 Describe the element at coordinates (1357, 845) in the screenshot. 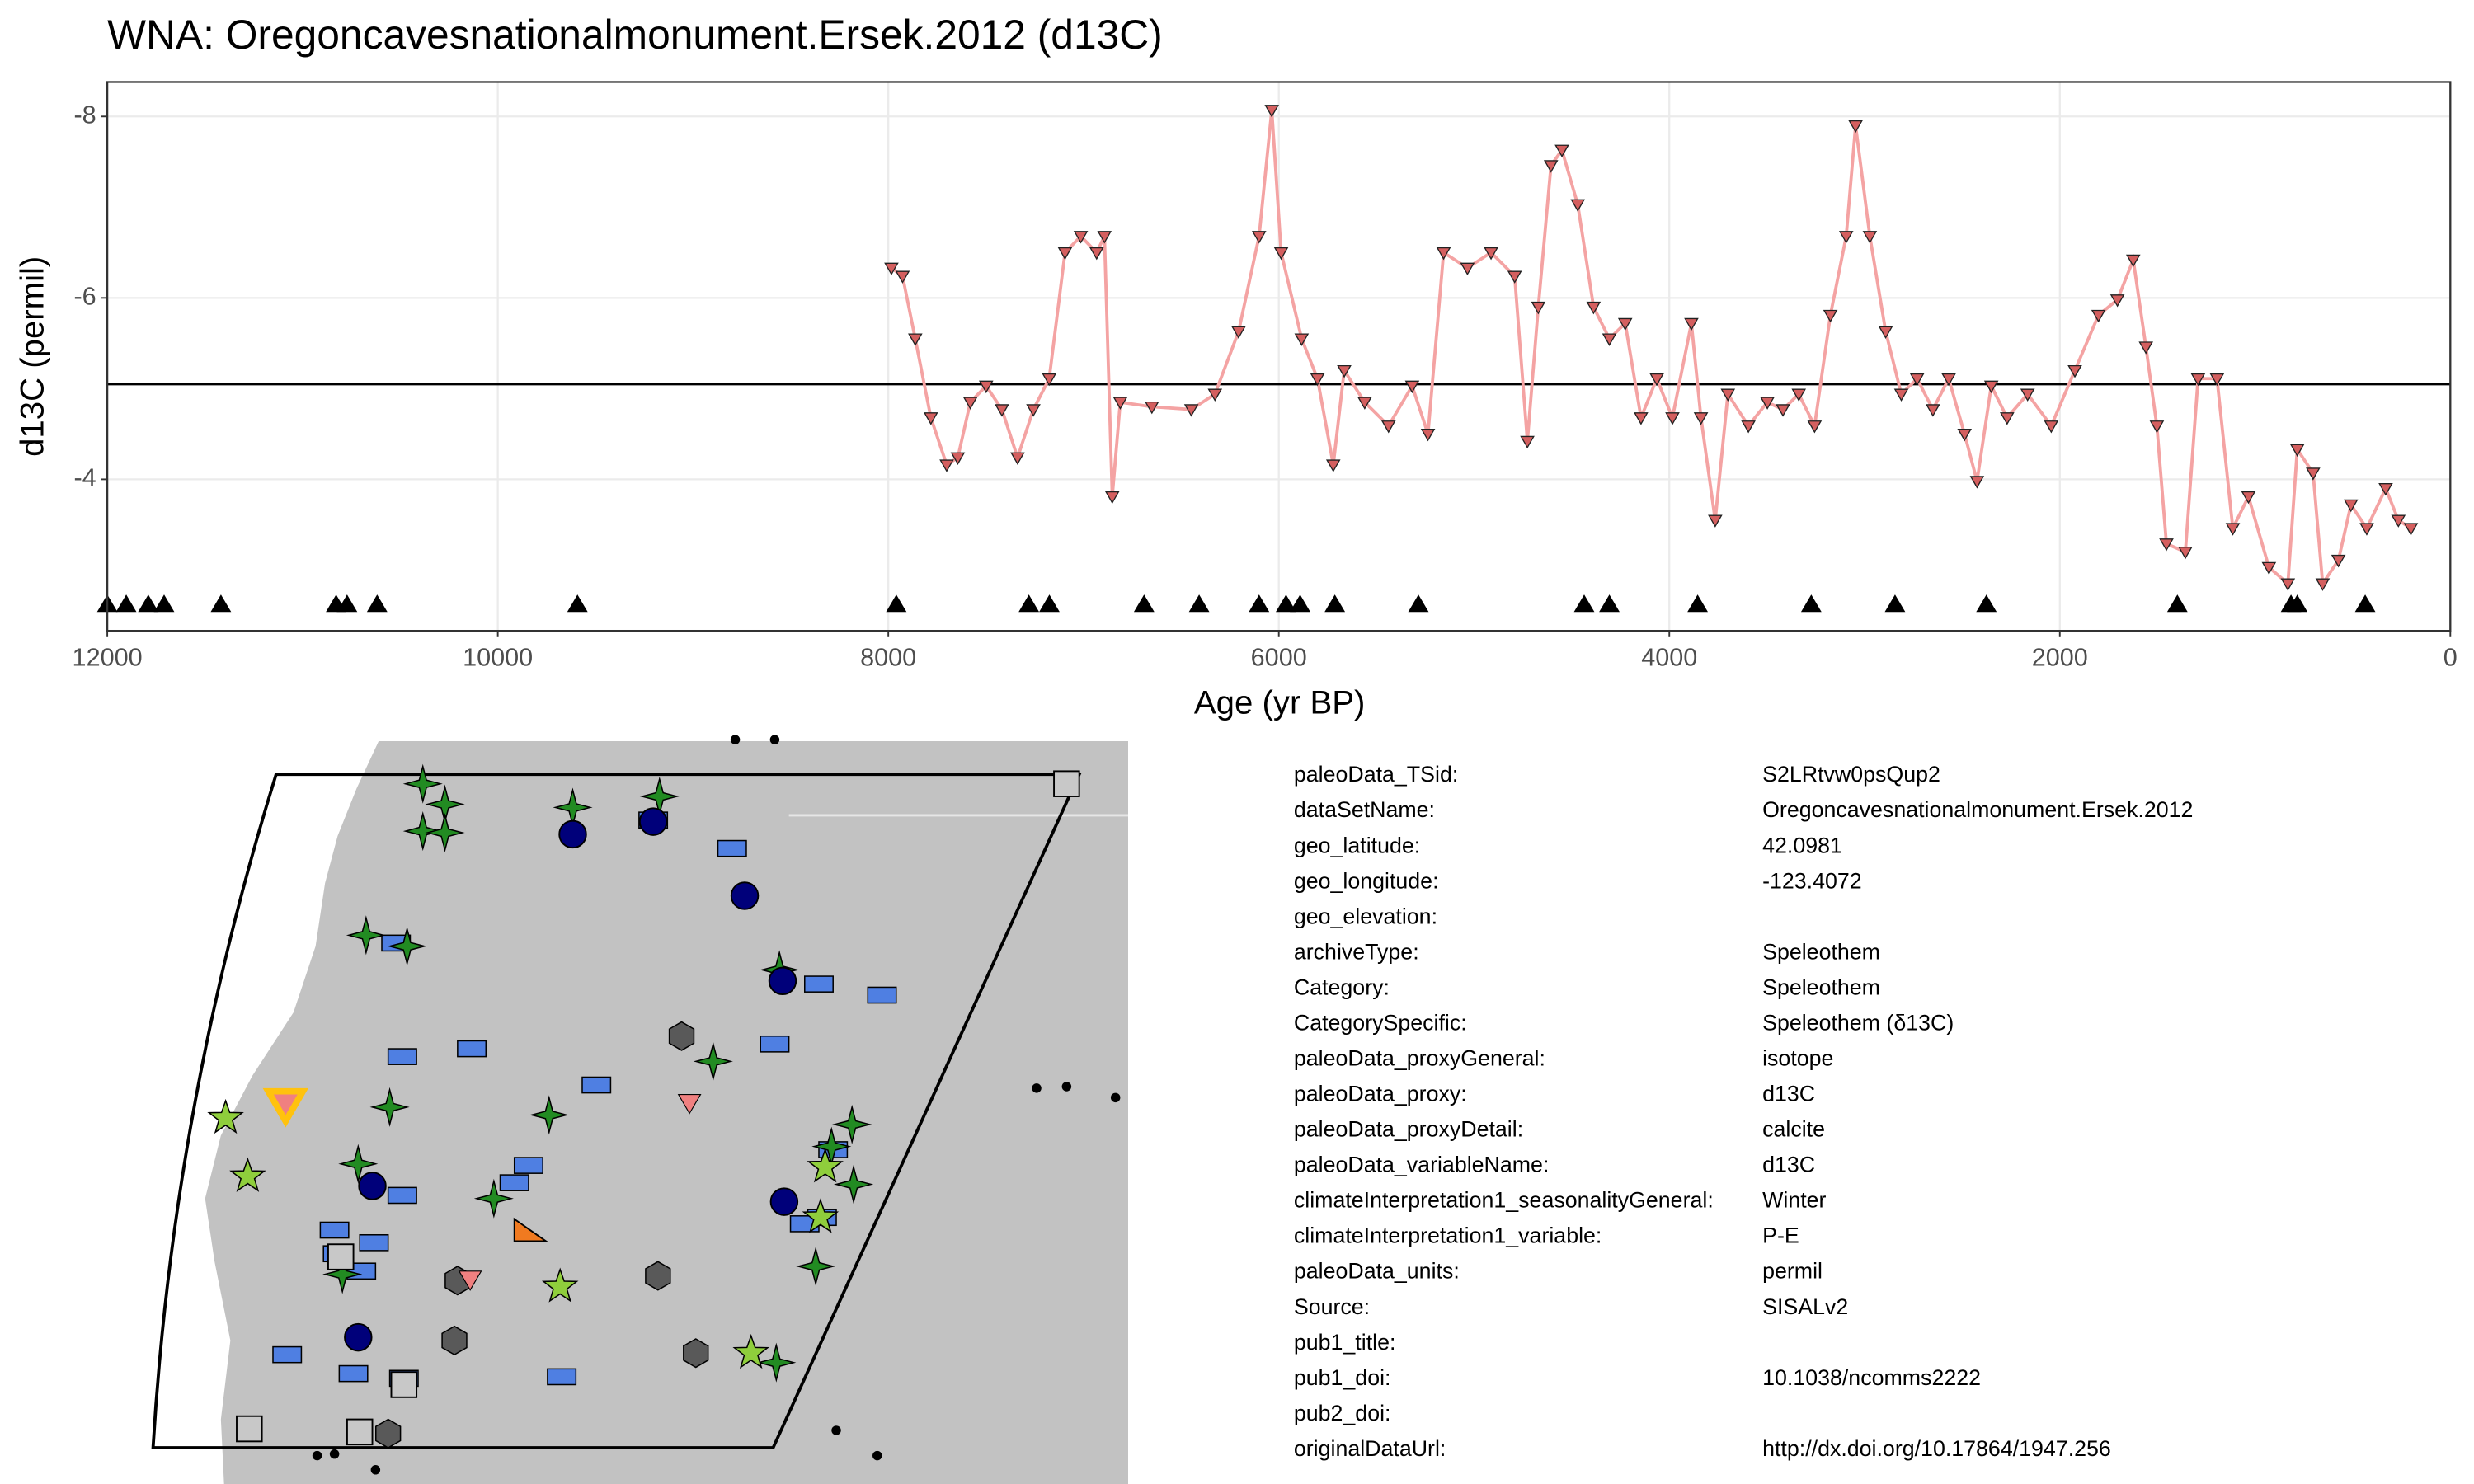

I see `meta-key: geo_latitude:` at that location.